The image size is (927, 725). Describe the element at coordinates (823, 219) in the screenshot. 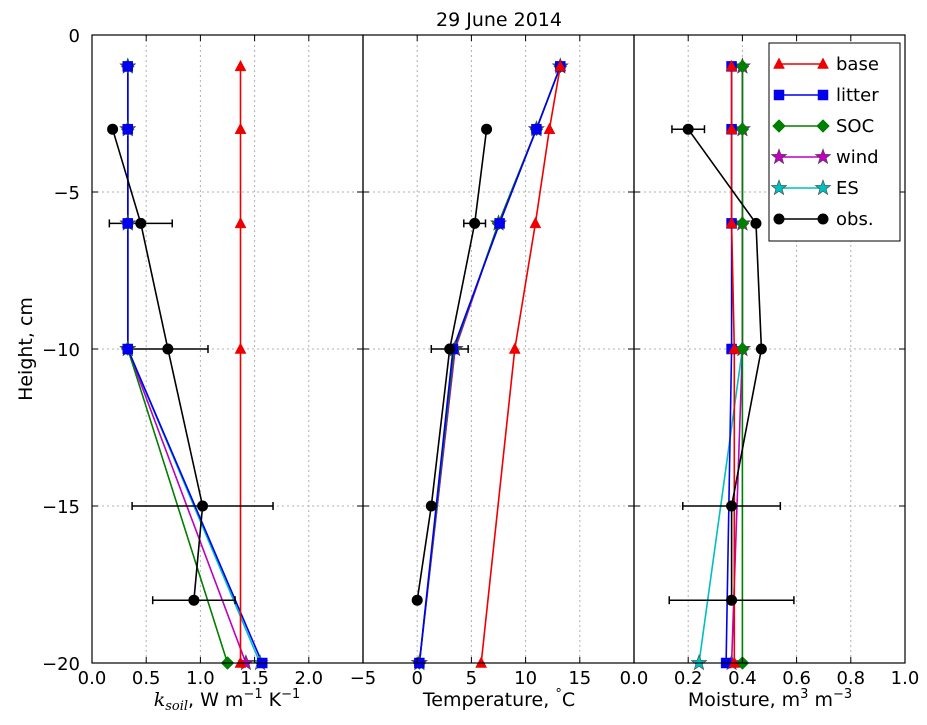

I see `legend-marker-obs` at that location.